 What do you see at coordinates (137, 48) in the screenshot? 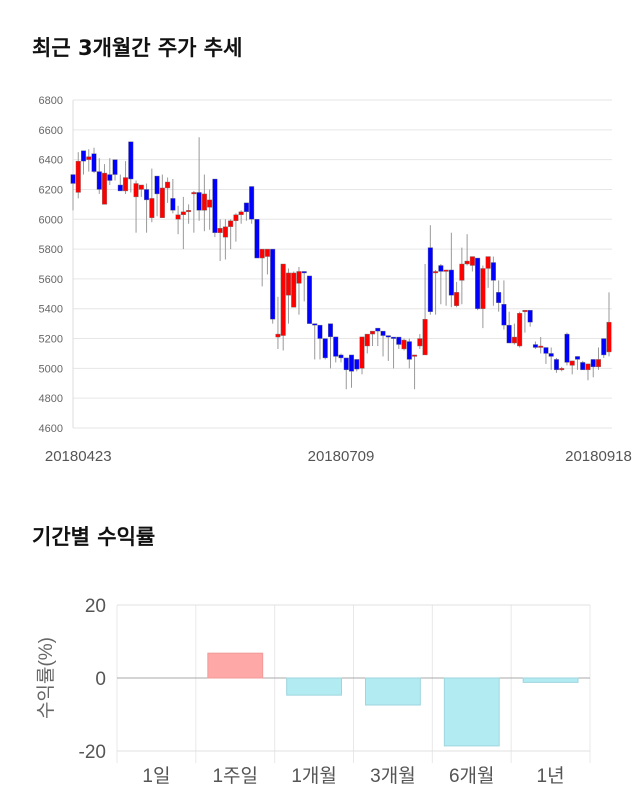
I see `stock-trend-title: 최근 3개월간 주가 추세` at bounding box center [137, 48].